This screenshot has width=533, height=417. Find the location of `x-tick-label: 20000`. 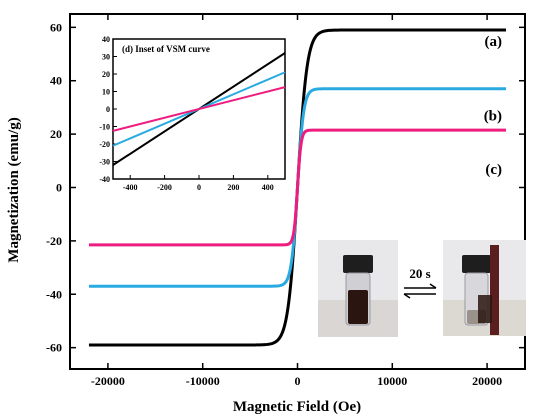

x-tick-label: 20000 is located at coordinates (487, 381).